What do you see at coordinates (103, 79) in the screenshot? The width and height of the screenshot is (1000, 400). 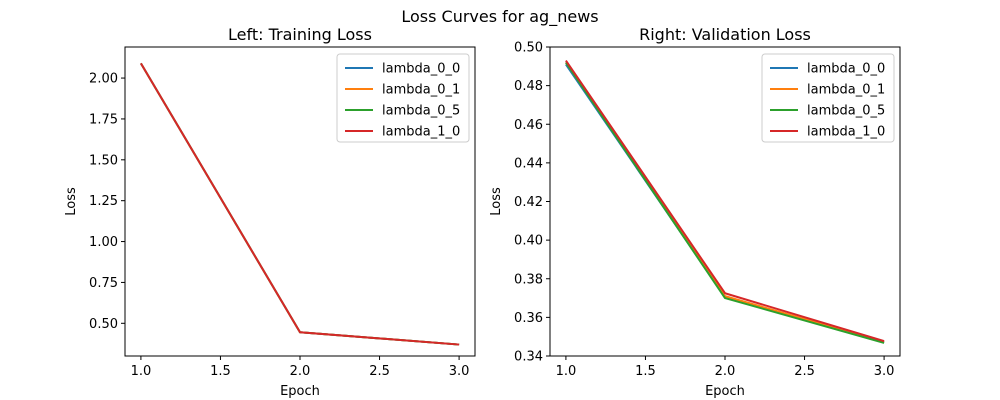 I see `training-y-tick-label: 2.00` at bounding box center [103, 79].